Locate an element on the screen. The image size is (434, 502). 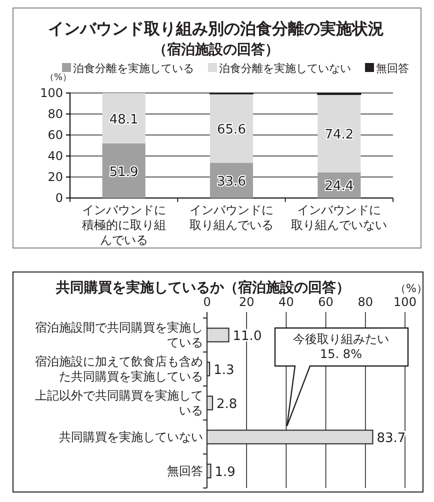
x-tick-label: インバウンドに取り組んでいる is located at coordinates (232, 217).